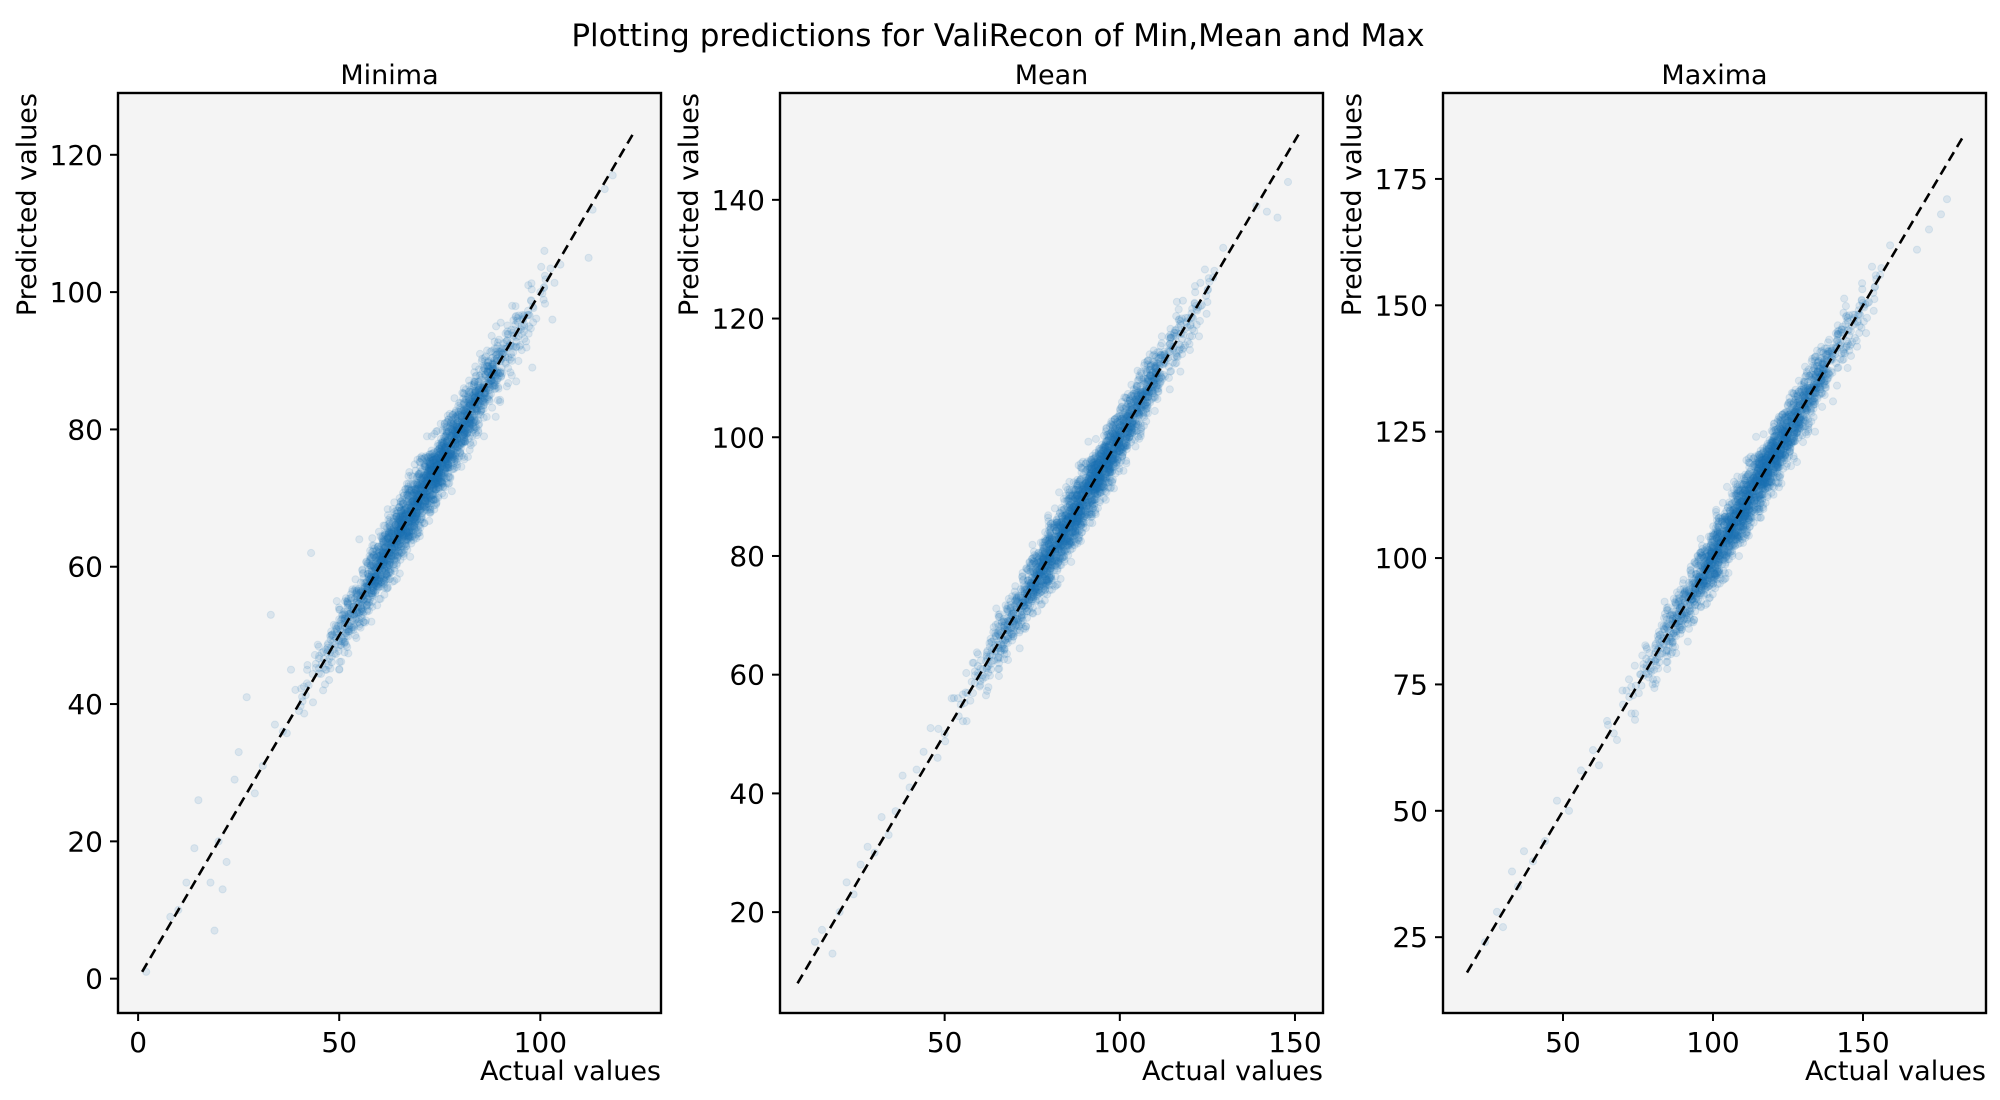 The height and width of the screenshot is (1100, 2000). What do you see at coordinates (85, 429) in the screenshot?
I see `y-tick-label: 80` at bounding box center [85, 429].